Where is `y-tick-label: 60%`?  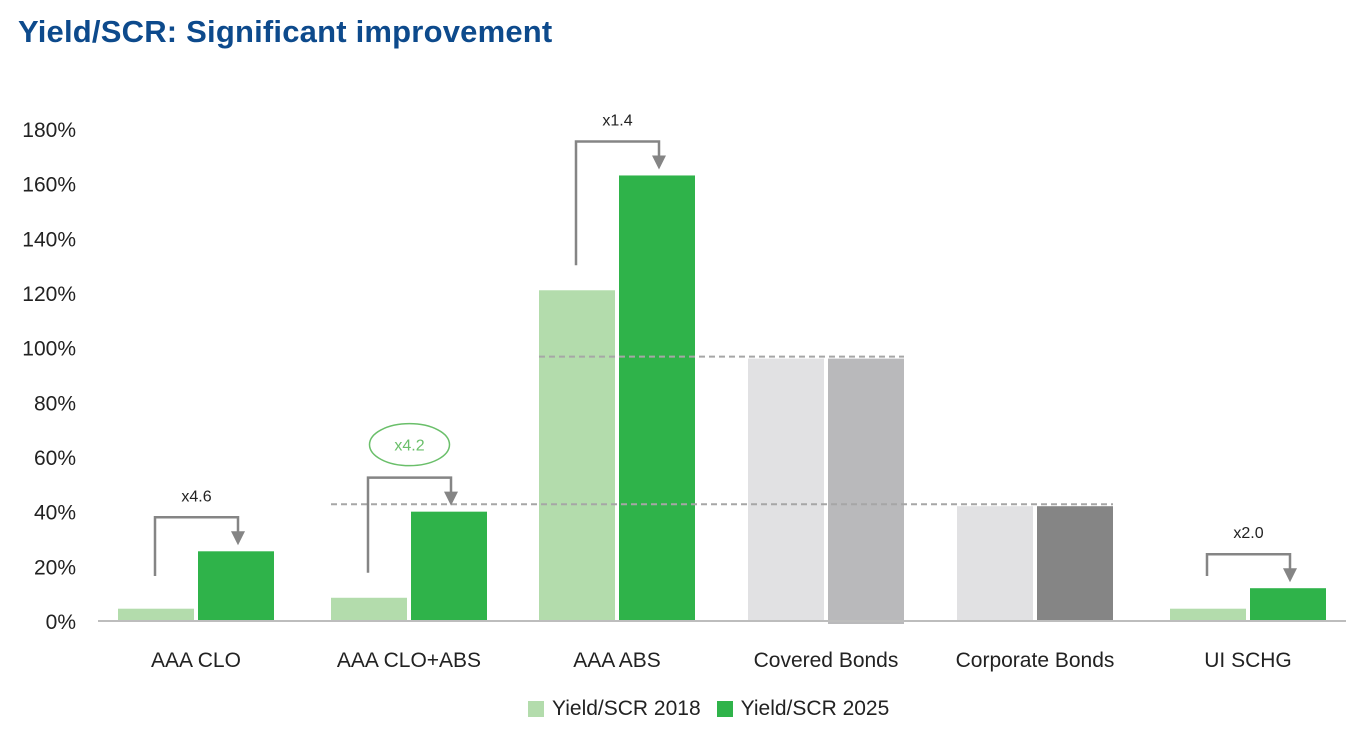 y-tick-label: 60% is located at coordinates (55, 458).